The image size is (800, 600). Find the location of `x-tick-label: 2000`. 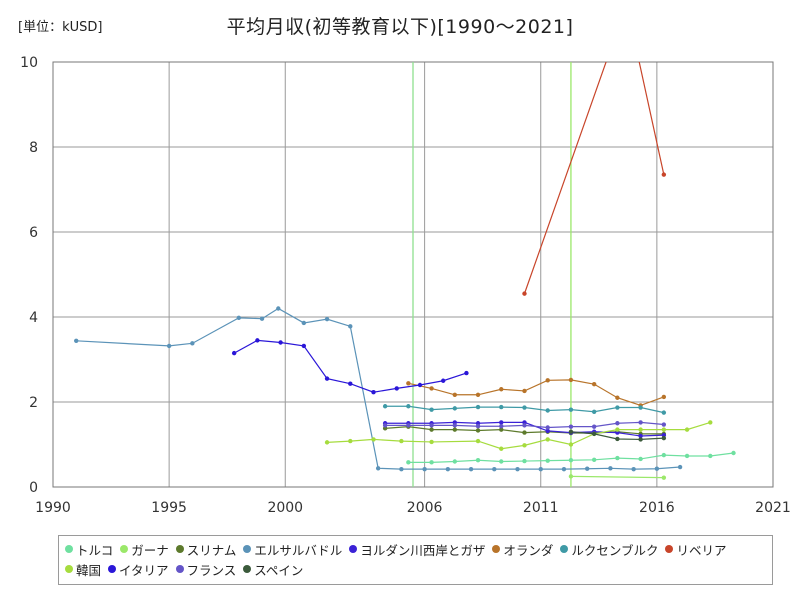

x-tick-label: 2000 is located at coordinates (285, 508).